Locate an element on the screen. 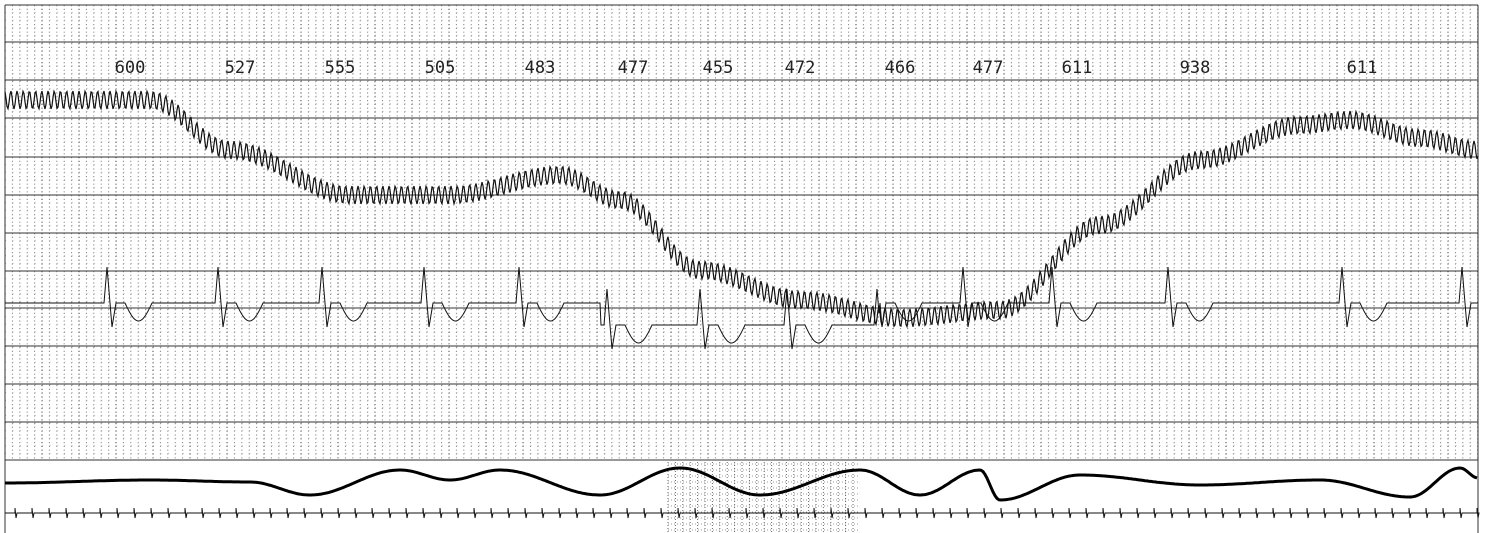 Image resolution: width=1488 pixels, height=533 pixels. rr-label: 483 is located at coordinates (540, 68).